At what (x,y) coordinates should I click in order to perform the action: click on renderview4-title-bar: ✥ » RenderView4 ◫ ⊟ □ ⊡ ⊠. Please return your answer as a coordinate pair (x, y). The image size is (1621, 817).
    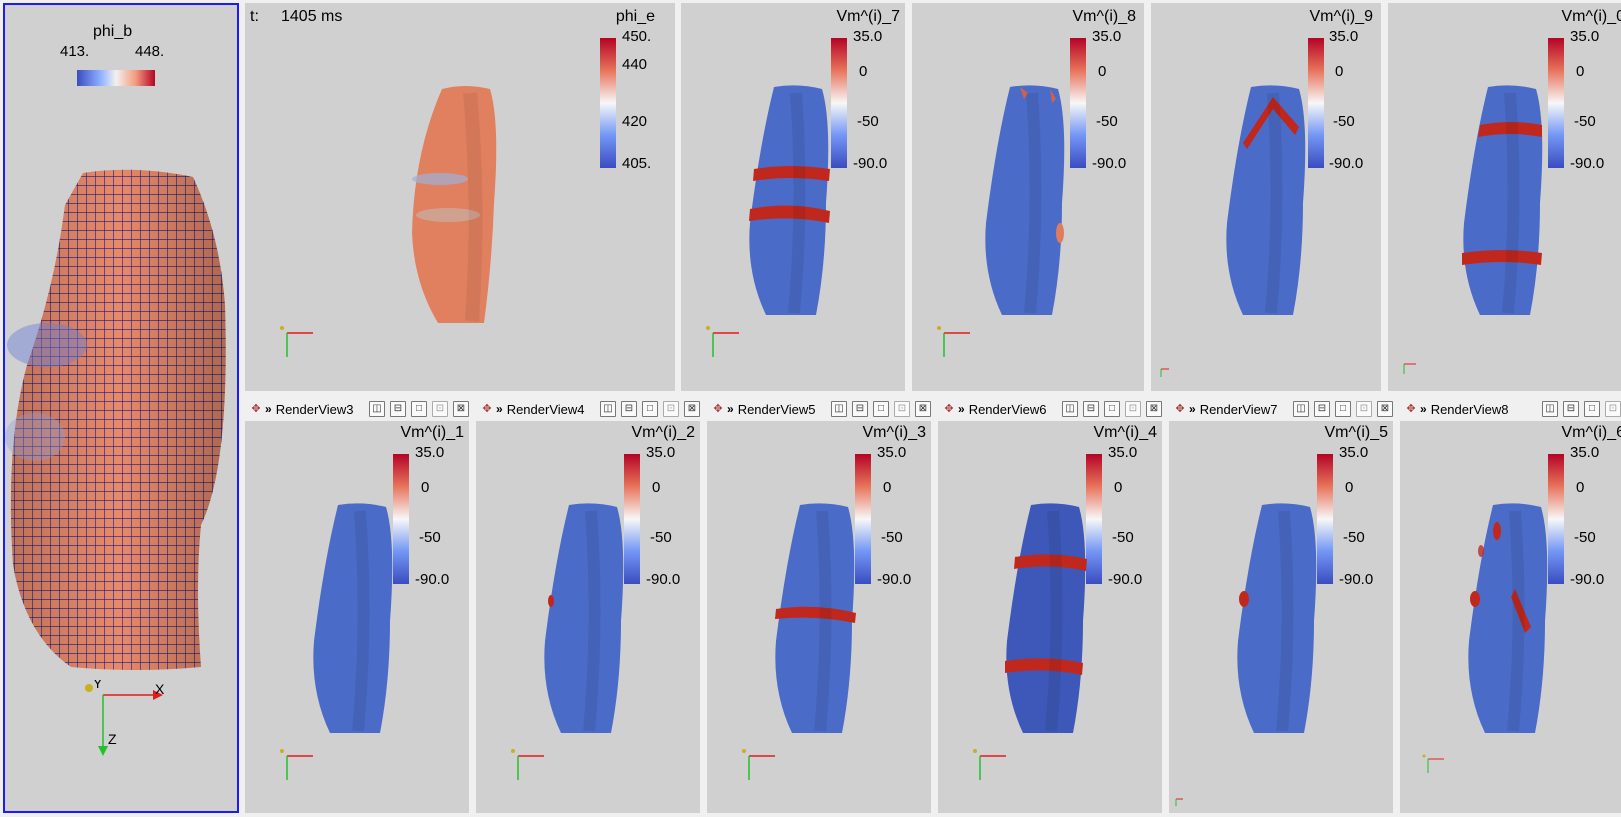
    Looking at the image, I should click on (588, 409).